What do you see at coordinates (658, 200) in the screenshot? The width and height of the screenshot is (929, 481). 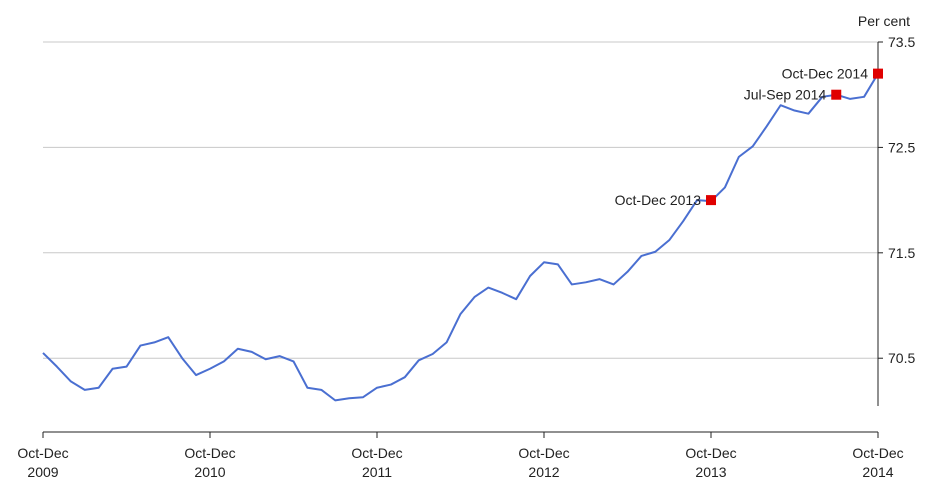 I see `marker-label: Oct-Dec 2013` at bounding box center [658, 200].